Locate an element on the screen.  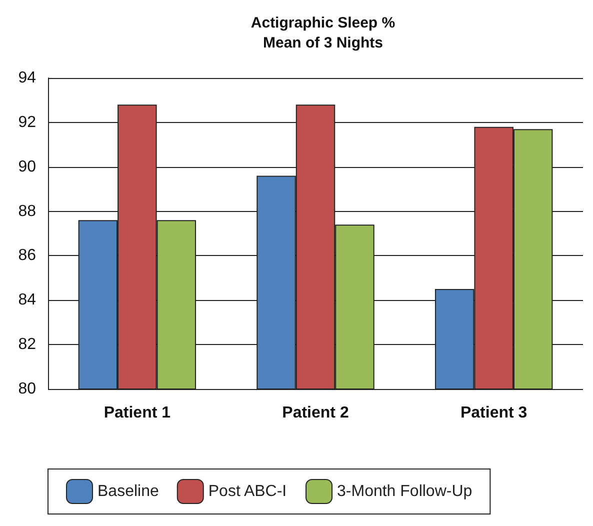
chart-title: Actigraphic Sleep % Mean of 3 Nights is located at coordinates (323, 33).